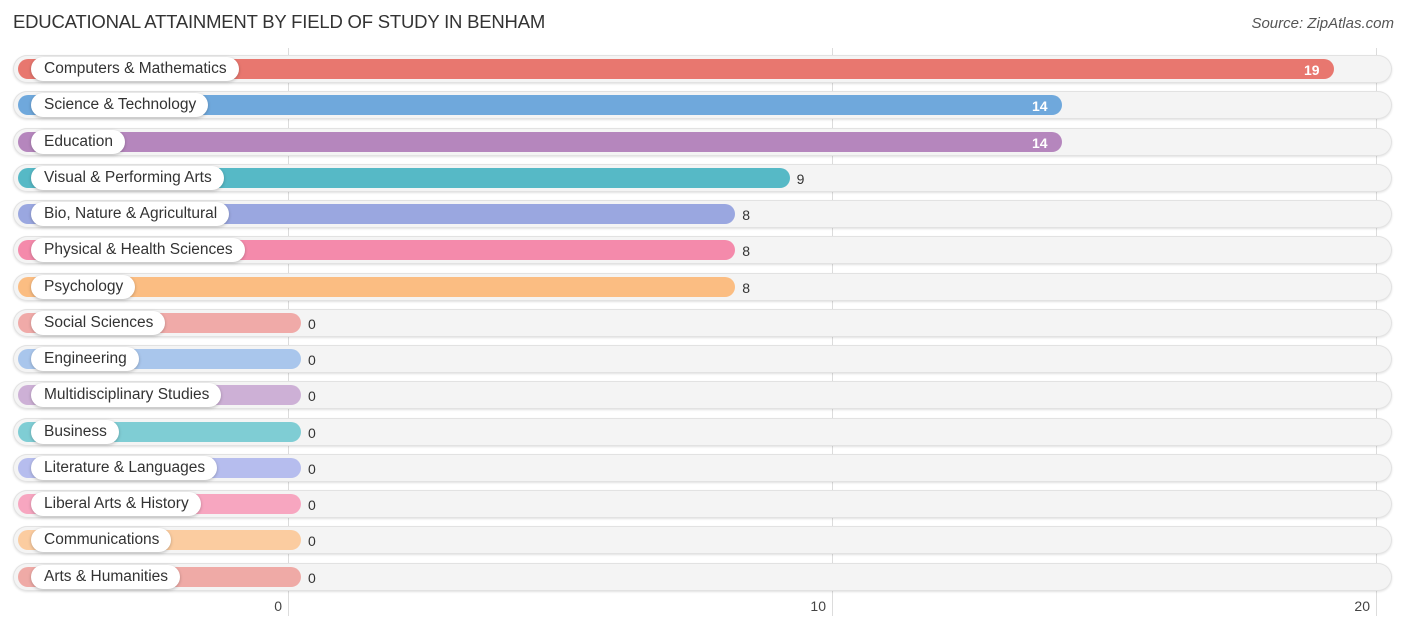 The image size is (1406, 631). What do you see at coordinates (135, 69) in the screenshot?
I see `category-label: Computers & Mathematics` at bounding box center [135, 69].